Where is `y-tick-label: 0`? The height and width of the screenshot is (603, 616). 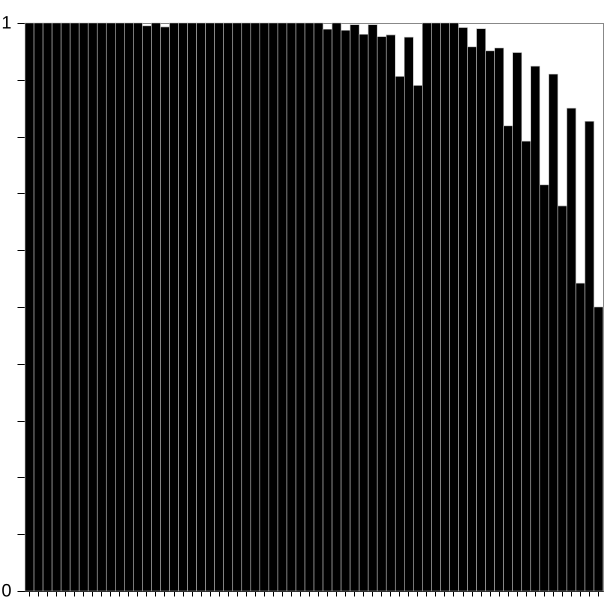
y-tick-label: 0 is located at coordinates (6, 590).